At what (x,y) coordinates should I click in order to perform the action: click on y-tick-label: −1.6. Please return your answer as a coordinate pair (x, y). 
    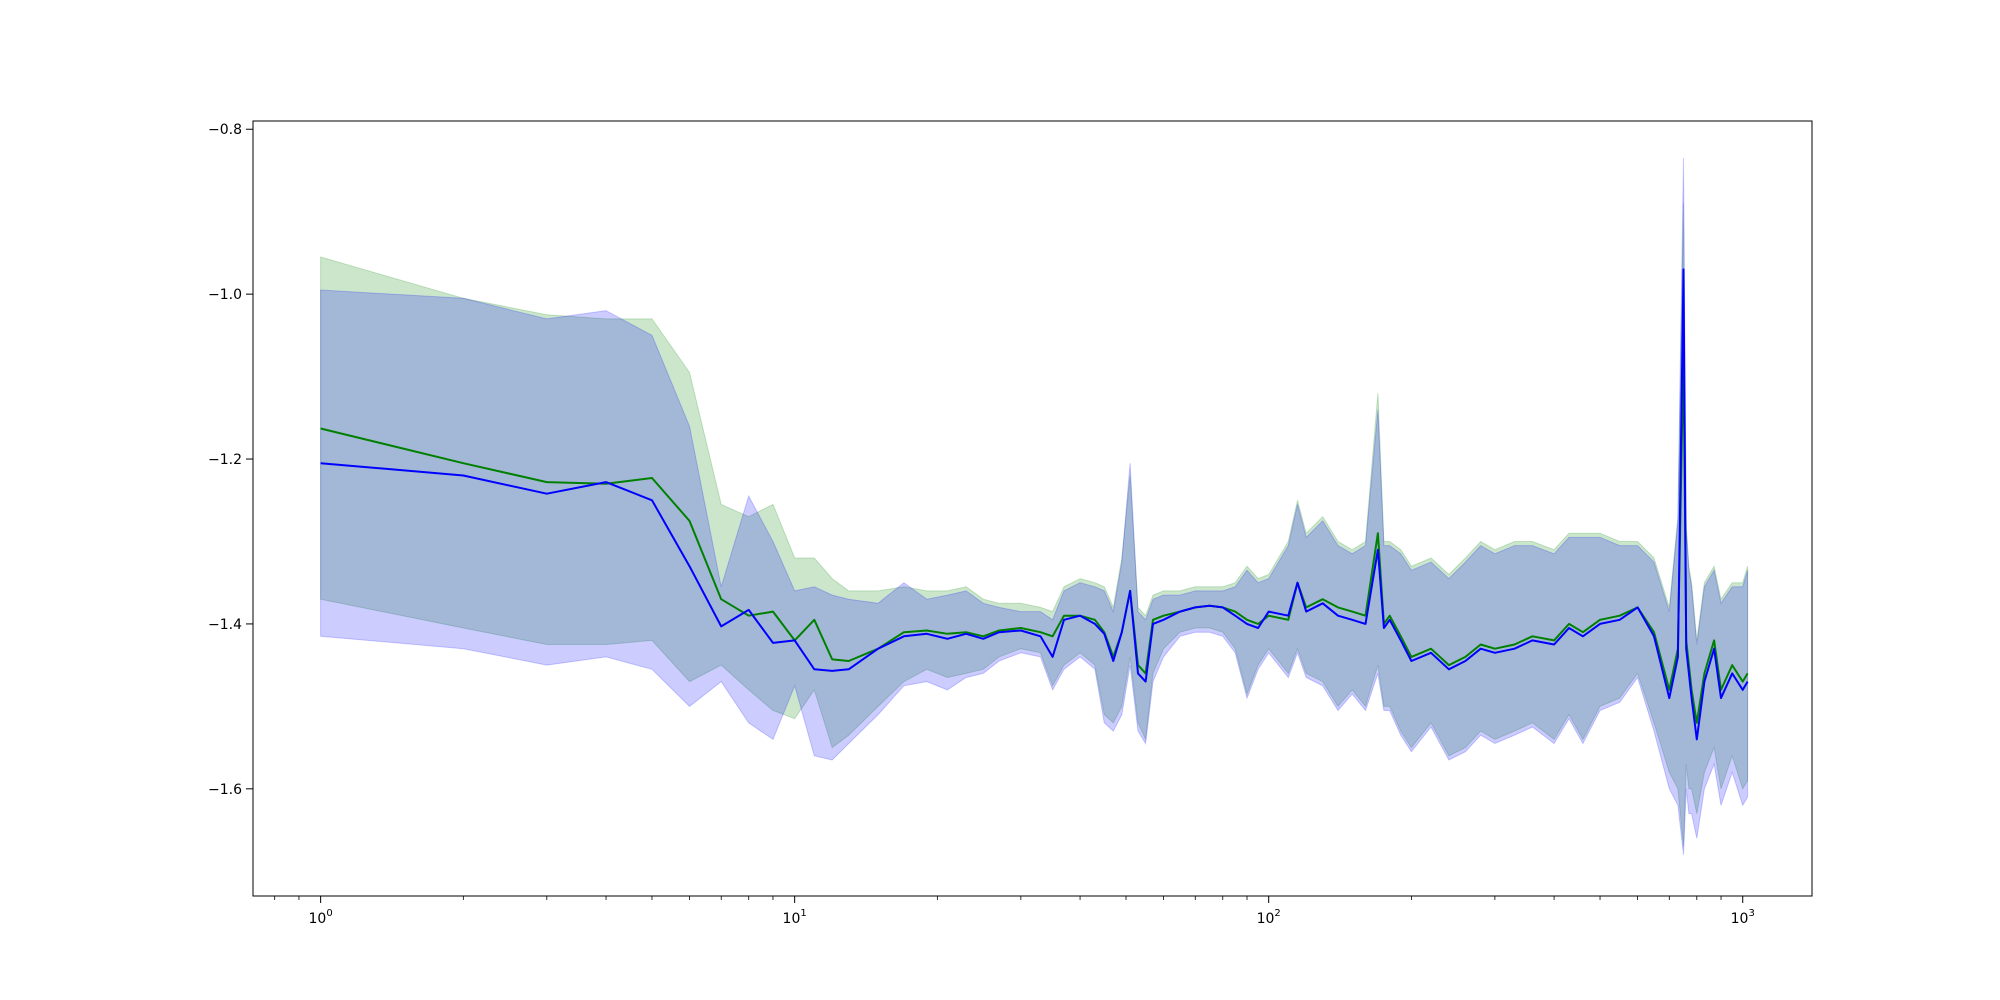
    Looking at the image, I should click on (225, 790).